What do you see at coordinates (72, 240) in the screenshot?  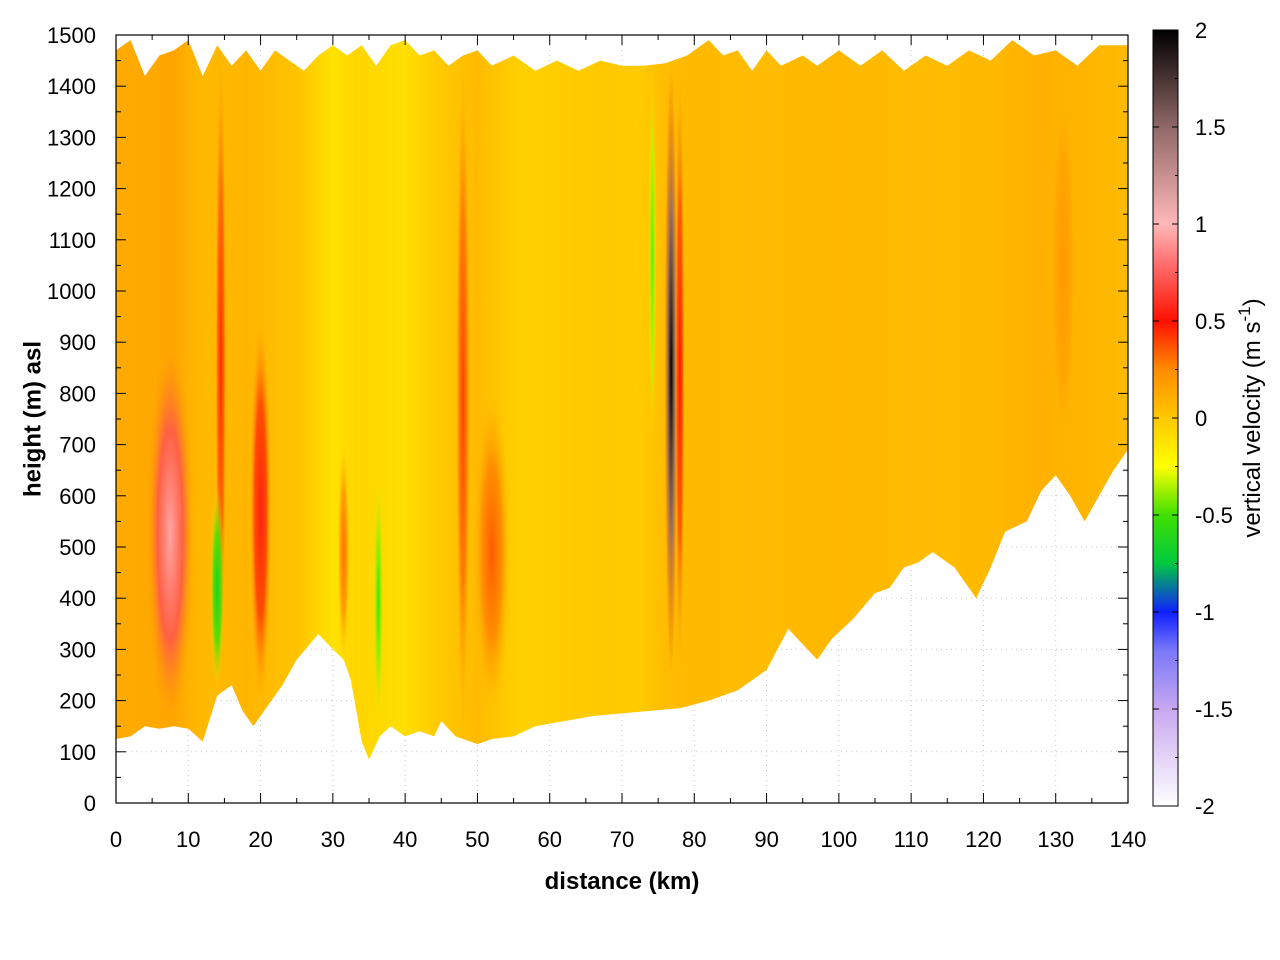 I see `y-tick-label: 1100` at bounding box center [72, 240].